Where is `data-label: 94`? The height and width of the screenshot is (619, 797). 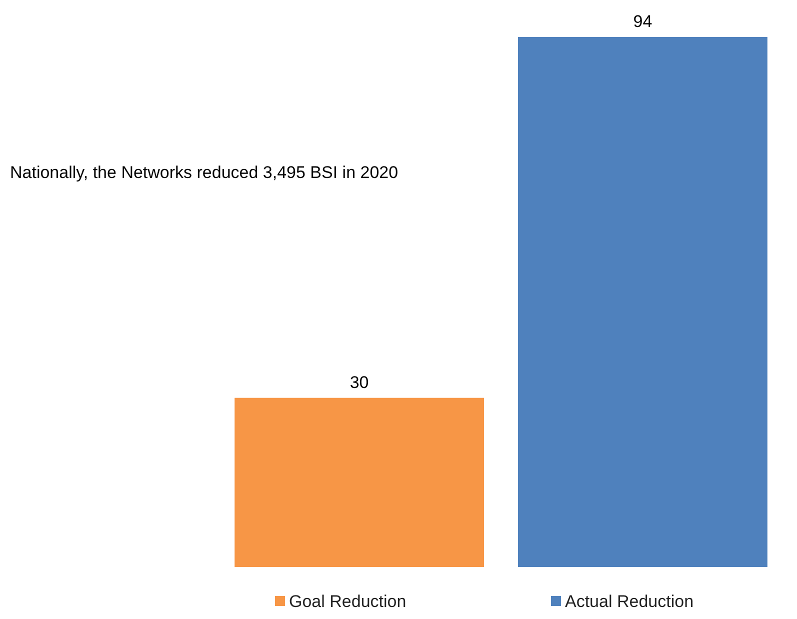 data-label: 94 is located at coordinates (642, 21).